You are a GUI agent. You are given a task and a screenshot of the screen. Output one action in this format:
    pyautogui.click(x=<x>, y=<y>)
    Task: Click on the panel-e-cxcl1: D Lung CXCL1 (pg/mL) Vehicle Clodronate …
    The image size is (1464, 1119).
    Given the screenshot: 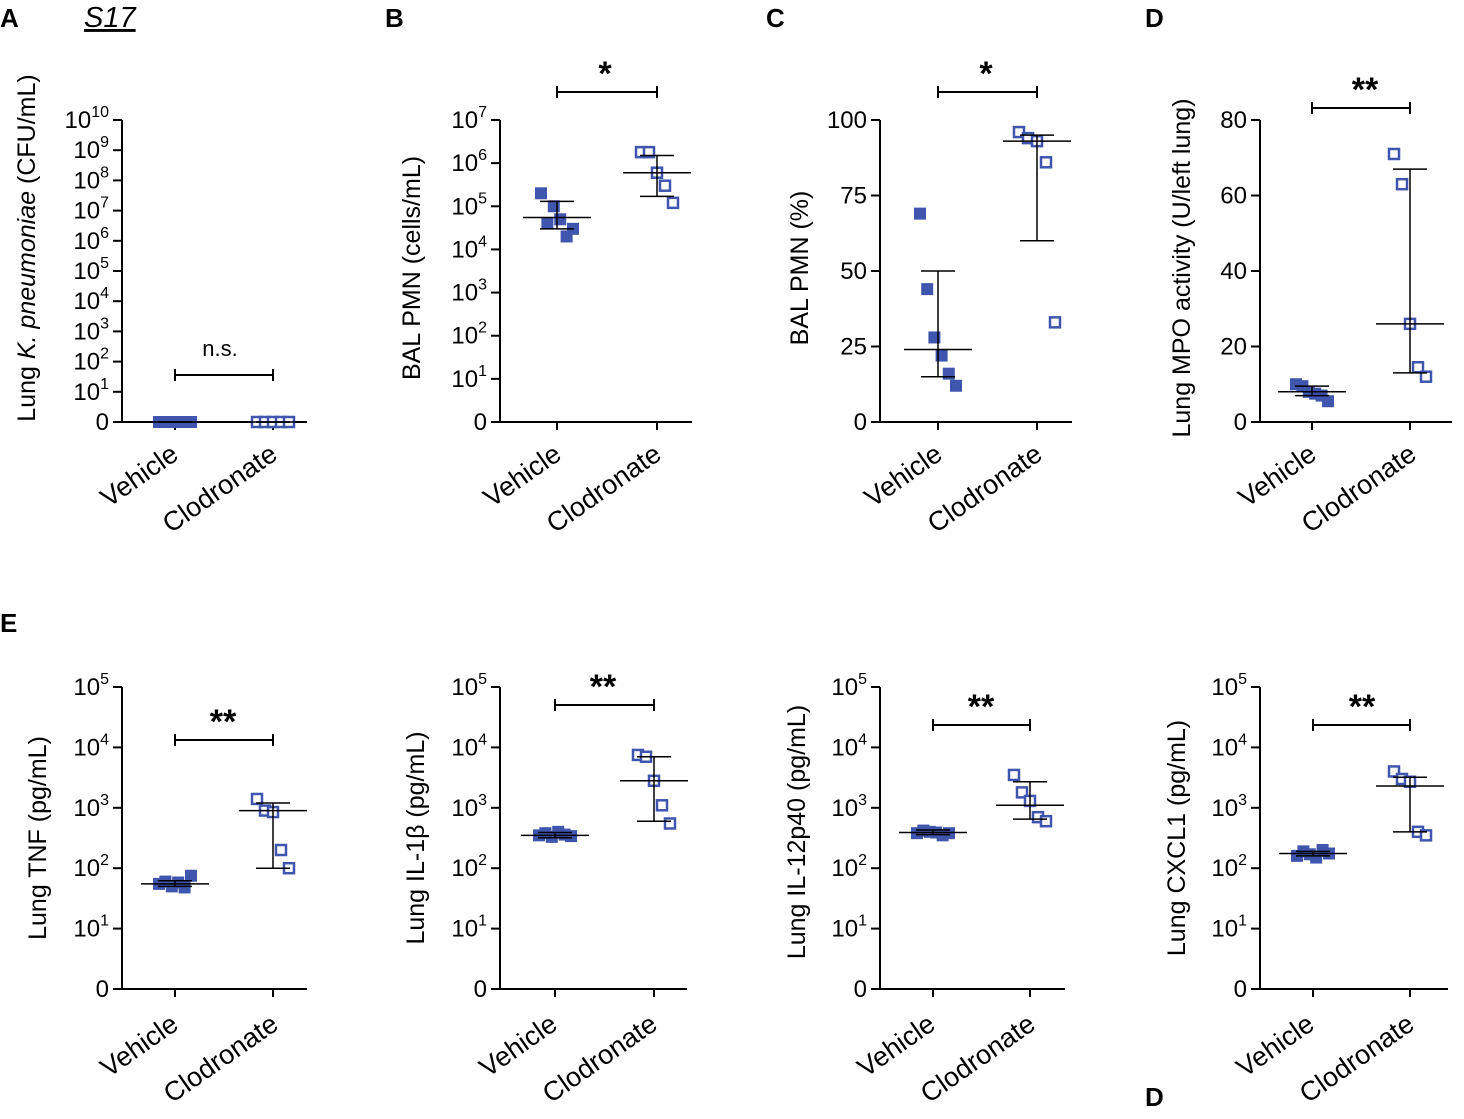 What is the action you would take?
    pyautogui.click(x=1296, y=891)
    